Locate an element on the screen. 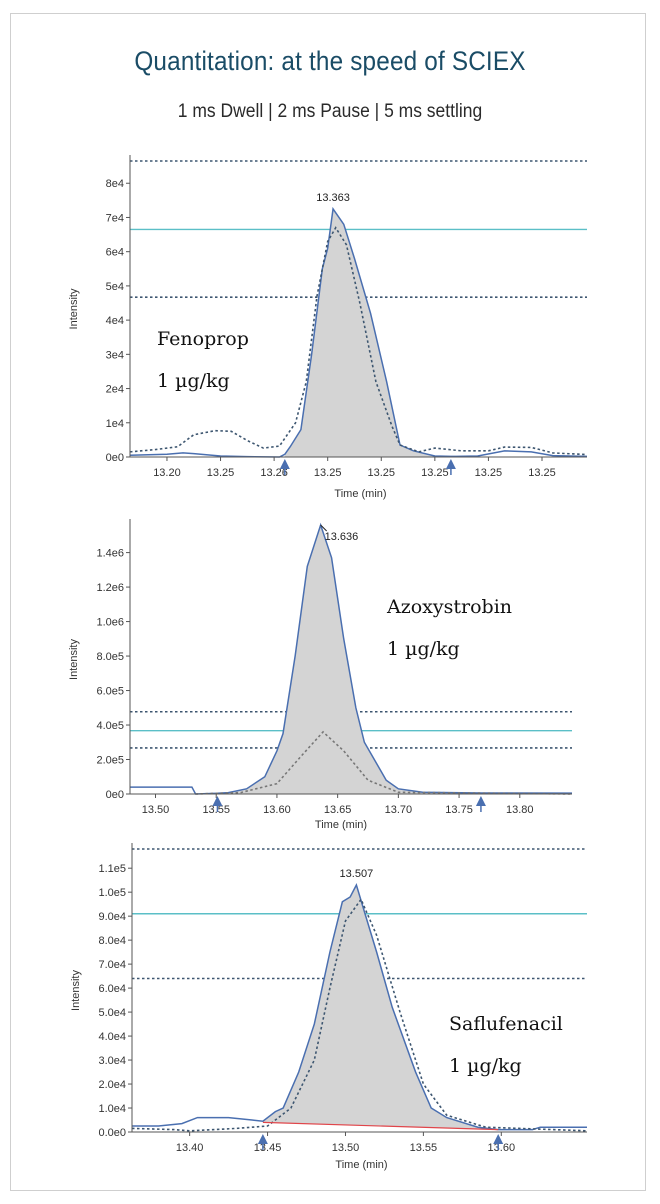 Image resolution: width=660 pixels, height=1204 pixels. y-tick-label: 8.0e5 is located at coordinates (110, 657).